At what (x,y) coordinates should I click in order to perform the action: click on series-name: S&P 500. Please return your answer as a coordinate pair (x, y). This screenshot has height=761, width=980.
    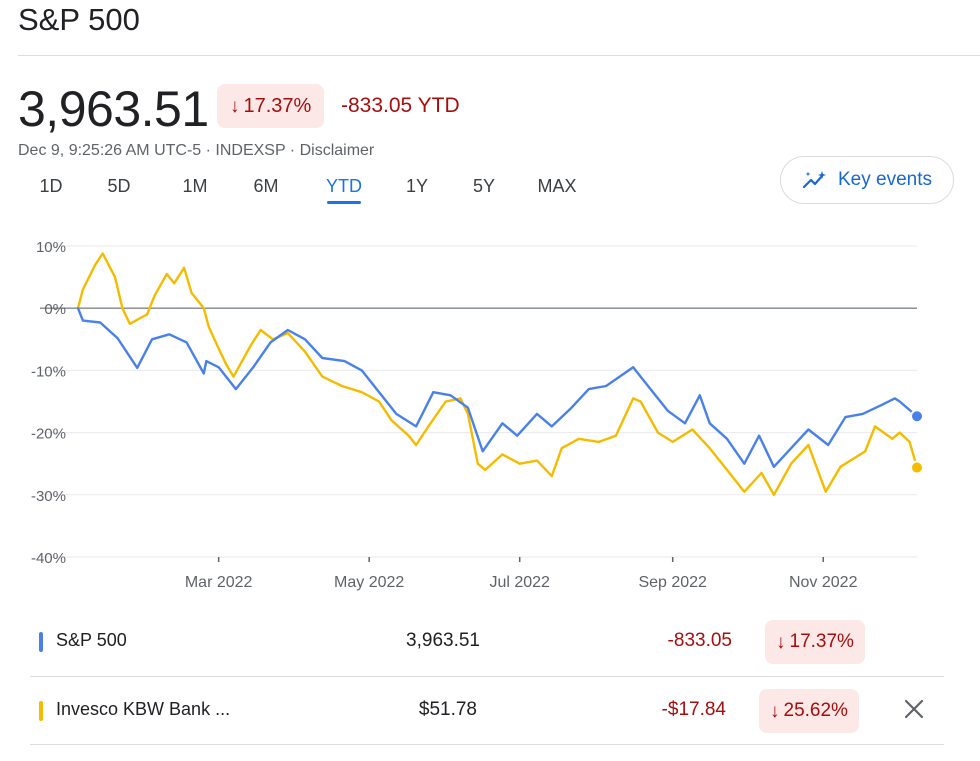
    Looking at the image, I should click on (91, 640).